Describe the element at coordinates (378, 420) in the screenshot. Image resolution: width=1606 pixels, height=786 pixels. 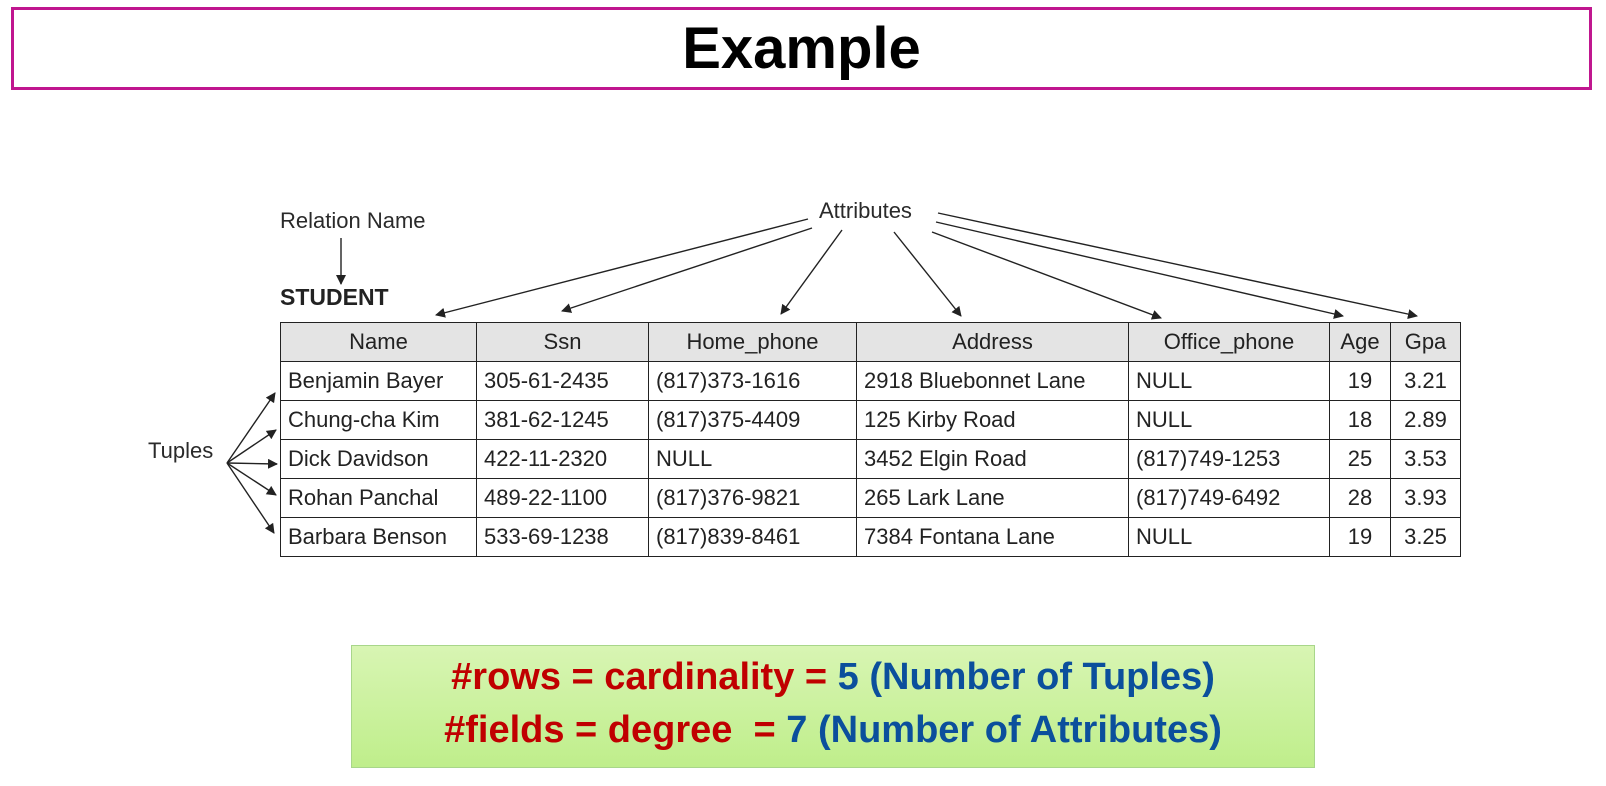
I see `cell-name: Chung-cha Kim` at that location.